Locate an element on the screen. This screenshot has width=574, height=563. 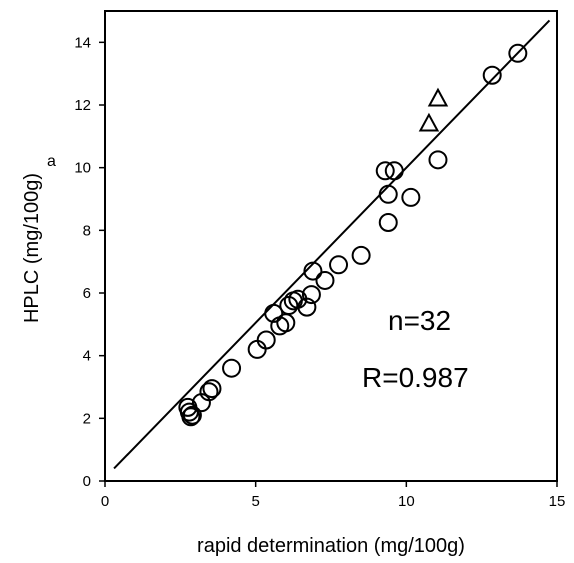
y-tick-label: 12 is located at coordinates (82, 105).